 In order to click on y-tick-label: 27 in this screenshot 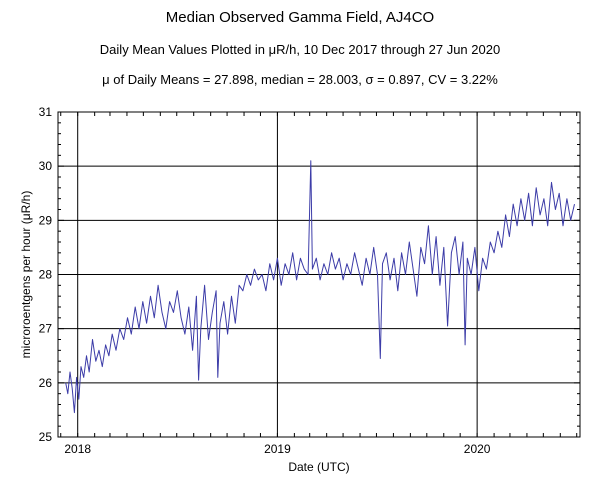, I will do `click(46, 329)`.